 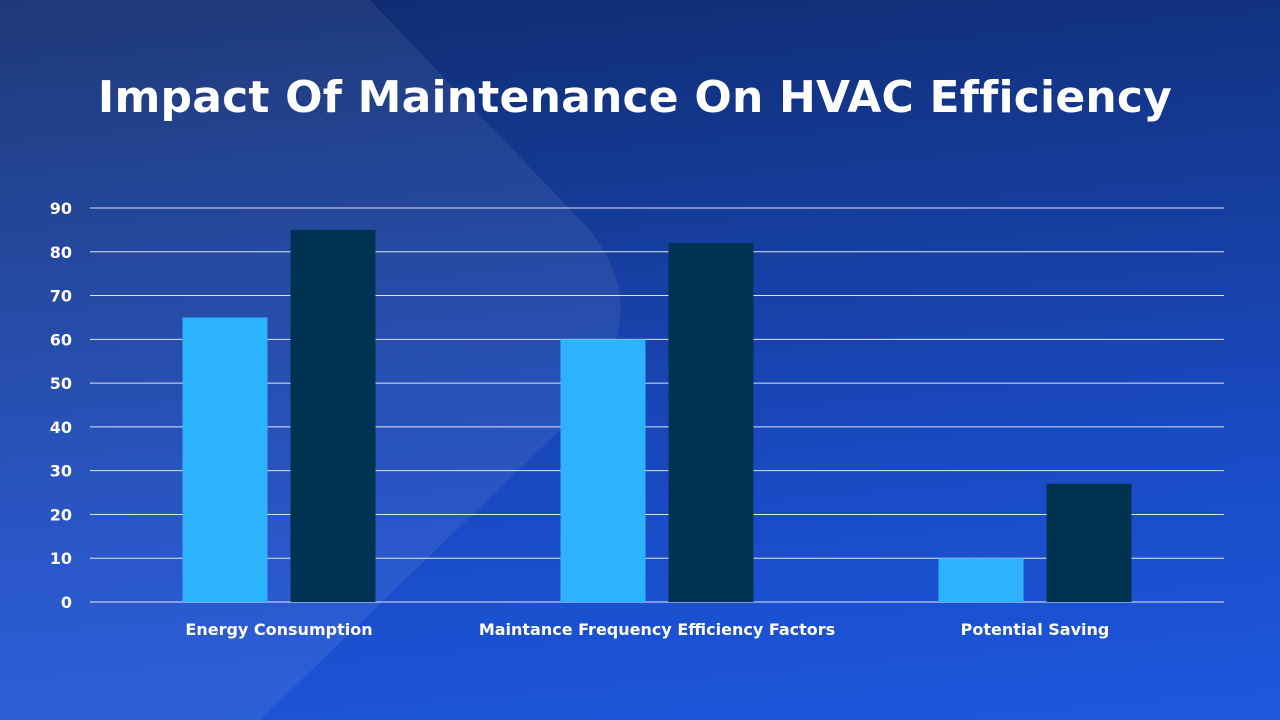 What do you see at coordinates (61, 339) in the screenshot?
I see `y-tick-label: 60` at bounding box center [61, 339].